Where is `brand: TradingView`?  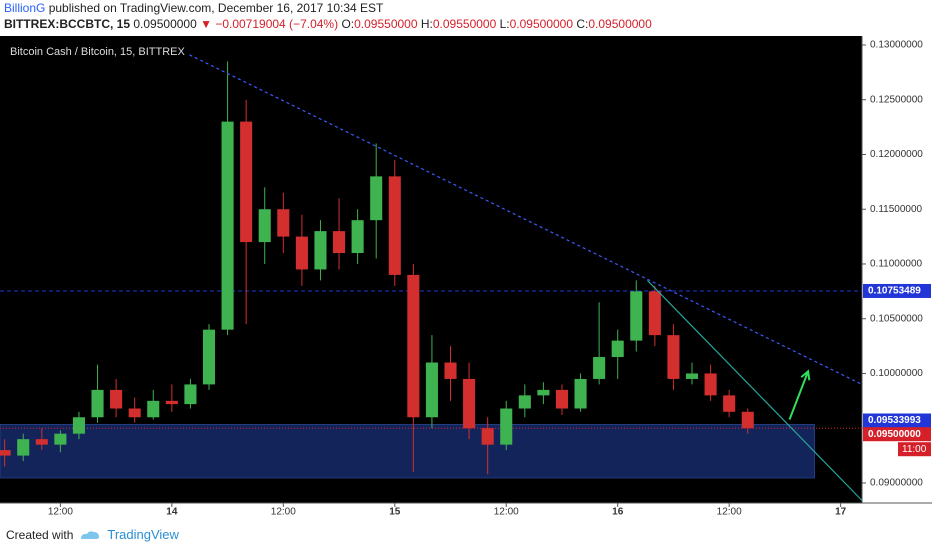 brand: TradingView is located at coordinates (143, 534).